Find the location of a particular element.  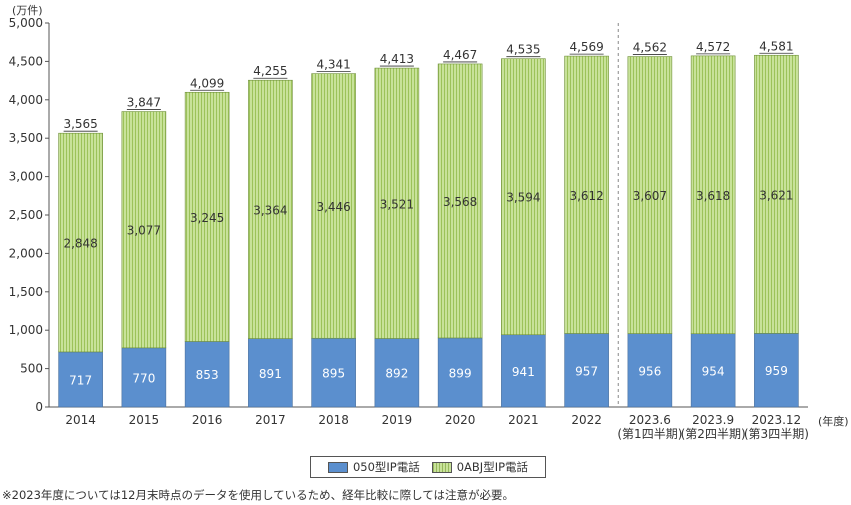

total-label-2017: 4,255 is located at coordinates (270, 71).